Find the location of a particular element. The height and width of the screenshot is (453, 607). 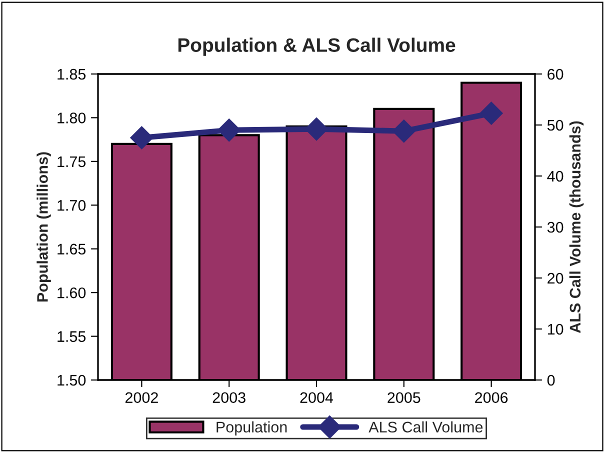

y-tick-label: 1.55 is located at coordinates (72, 336).